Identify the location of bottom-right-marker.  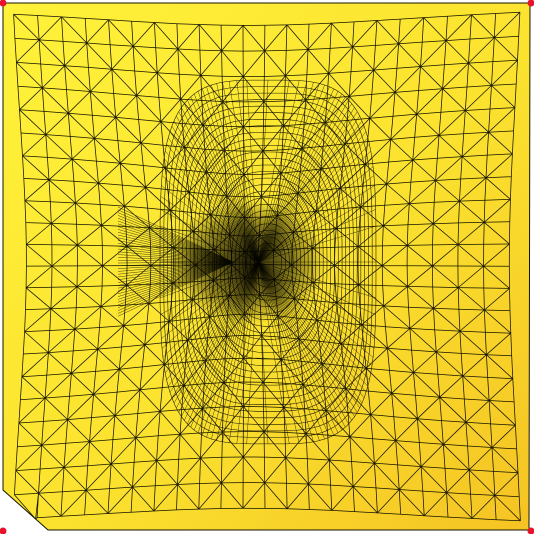
(530, 530).